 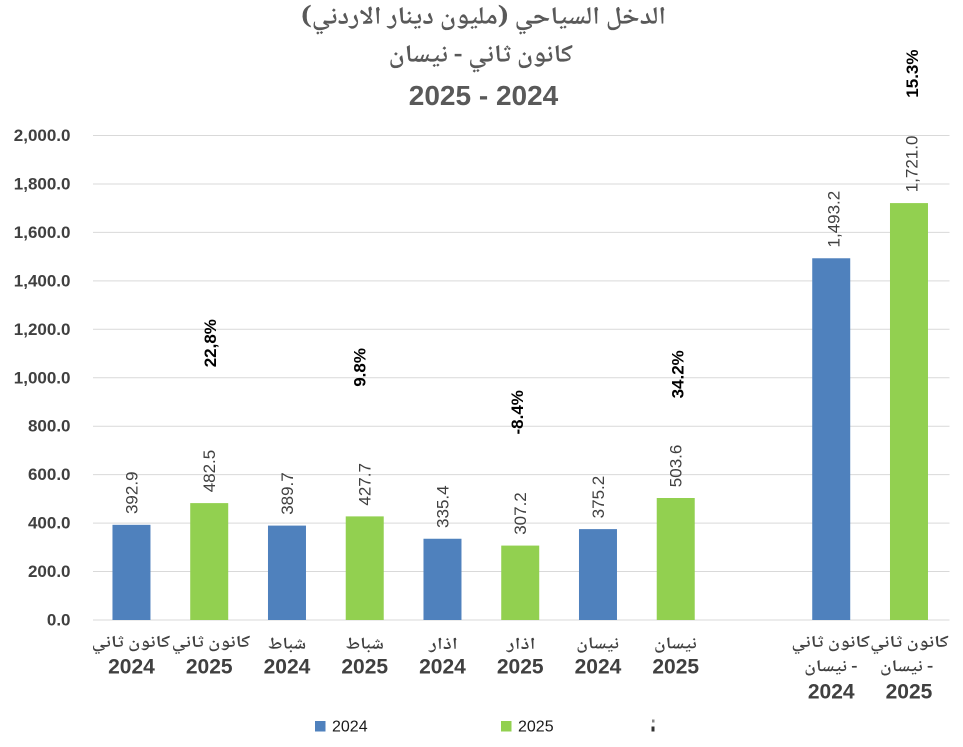 I want to click on svg-text: 335.4, so click(x=442, y=506).